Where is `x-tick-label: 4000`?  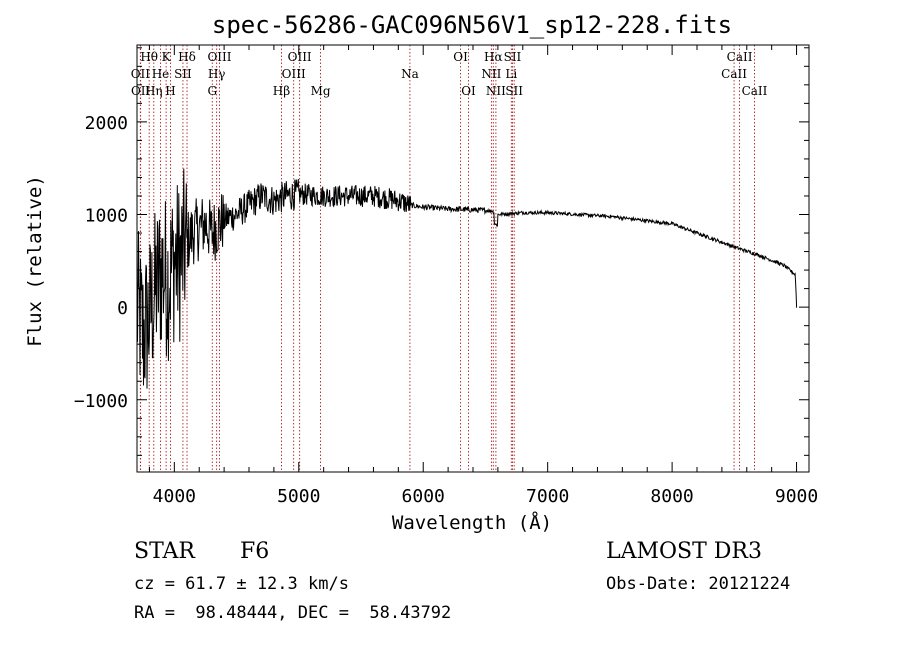
x-tick-label: 4000 is located at coordinates (174, 496).